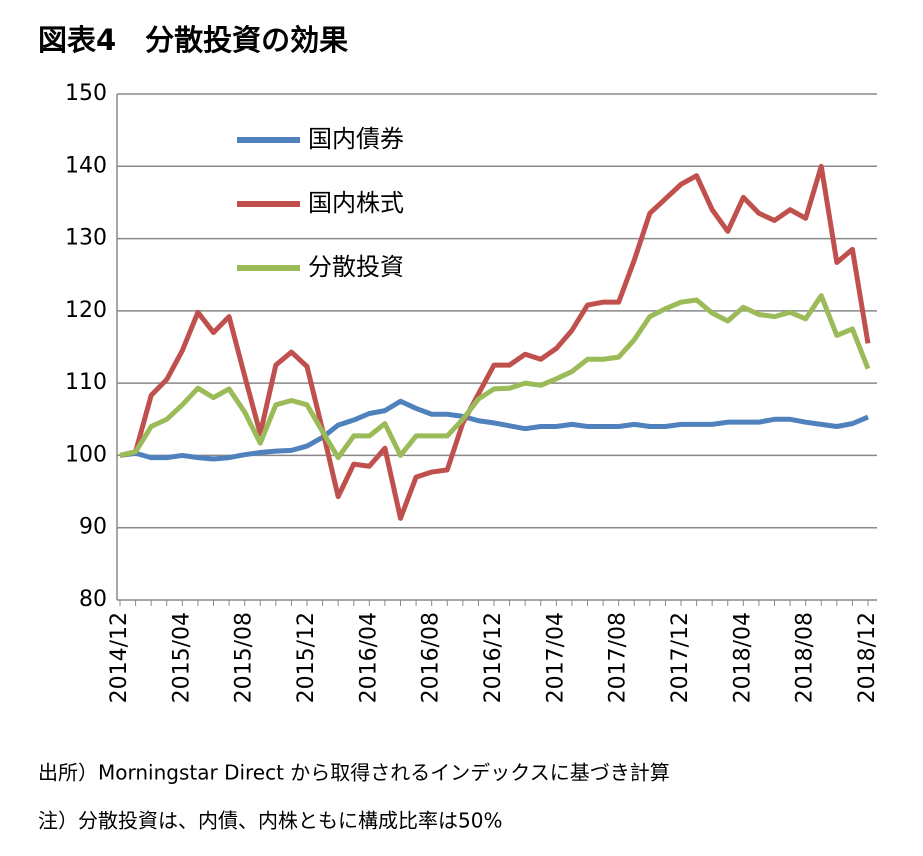 This screenshot has height=856, width=923. Describe the element at coordinates (680, 657) in the screenshot. I see `x-tick-label: 2017/12` at that location.